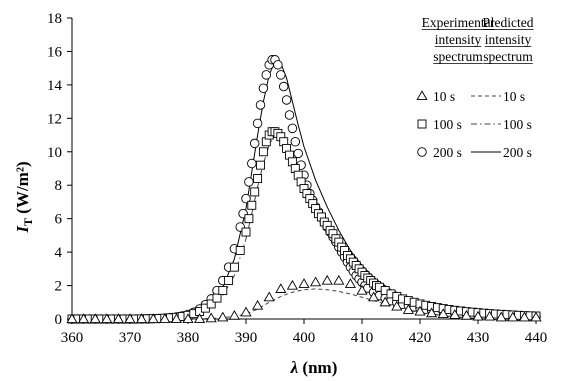 The width and height of the screenshot is (568, 381). Describe the element at coordinates (22, 187) in the screenshot. I see `y-axis-unit: (W/m²)` at that location.